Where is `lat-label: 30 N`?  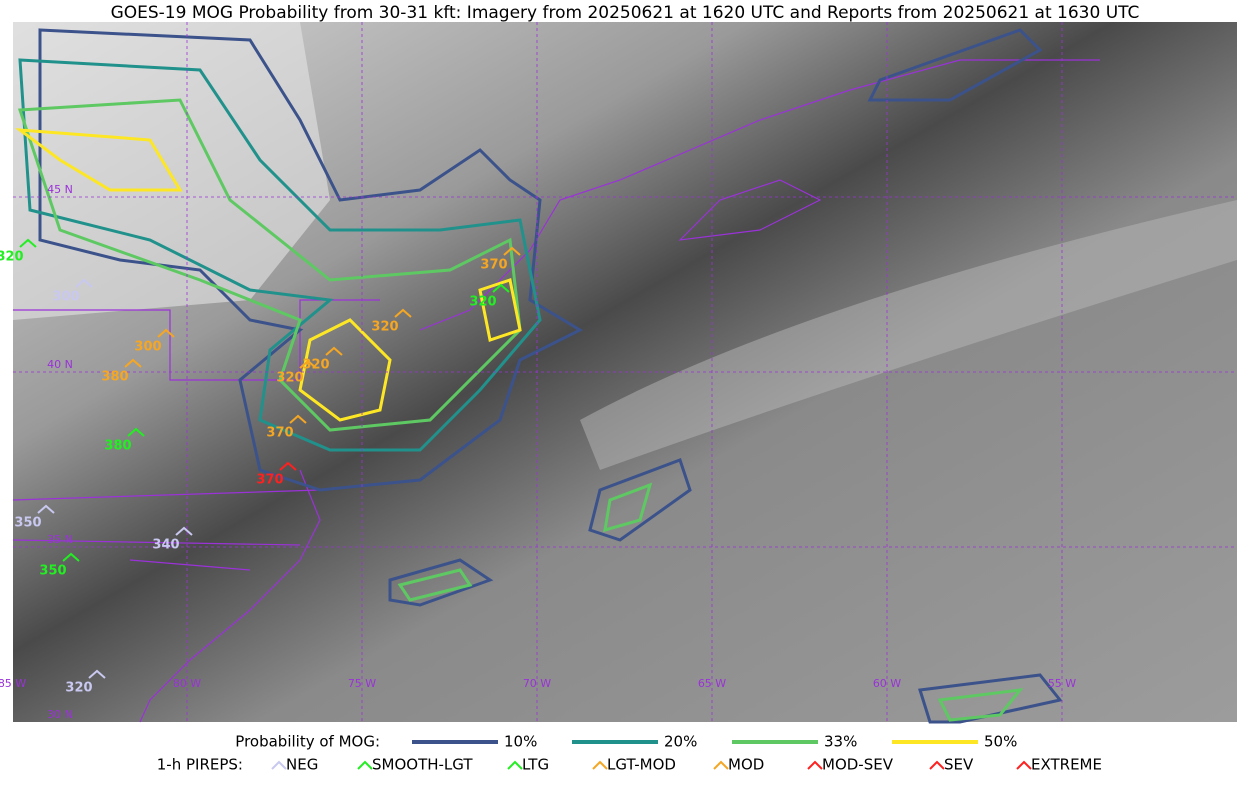 lat-label: 30 N is located at coordinates (60, 714).